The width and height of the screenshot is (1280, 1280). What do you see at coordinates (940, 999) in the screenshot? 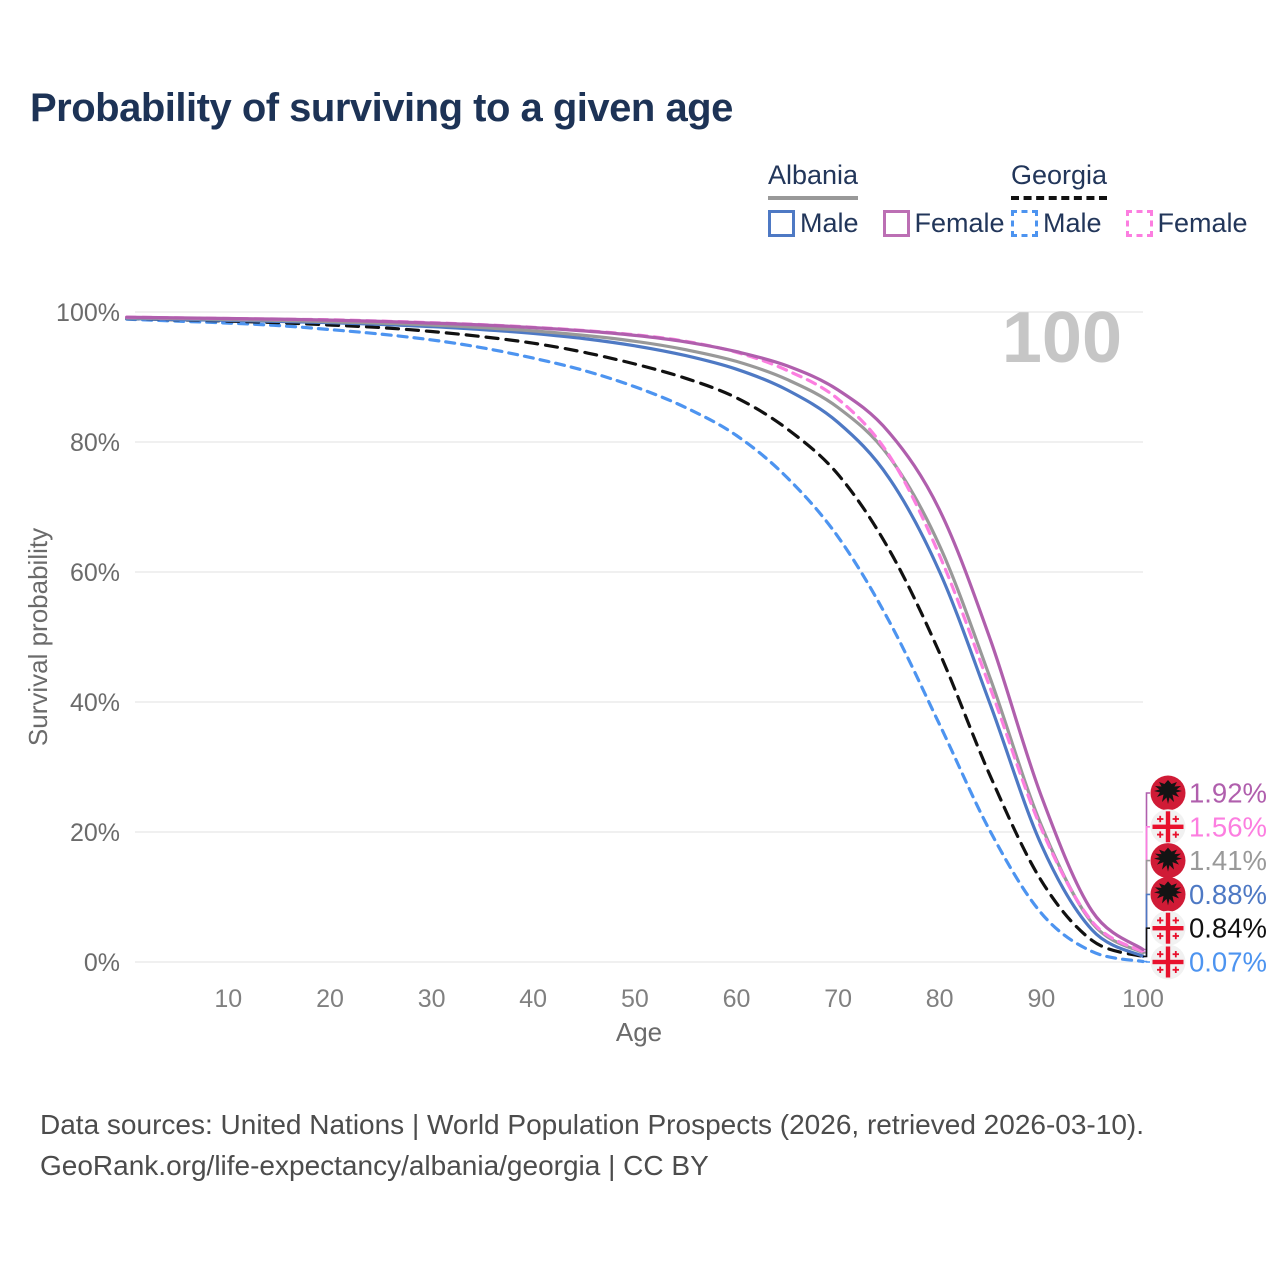
I see `x-tick-label: 80` at bounding box center [940, 999].